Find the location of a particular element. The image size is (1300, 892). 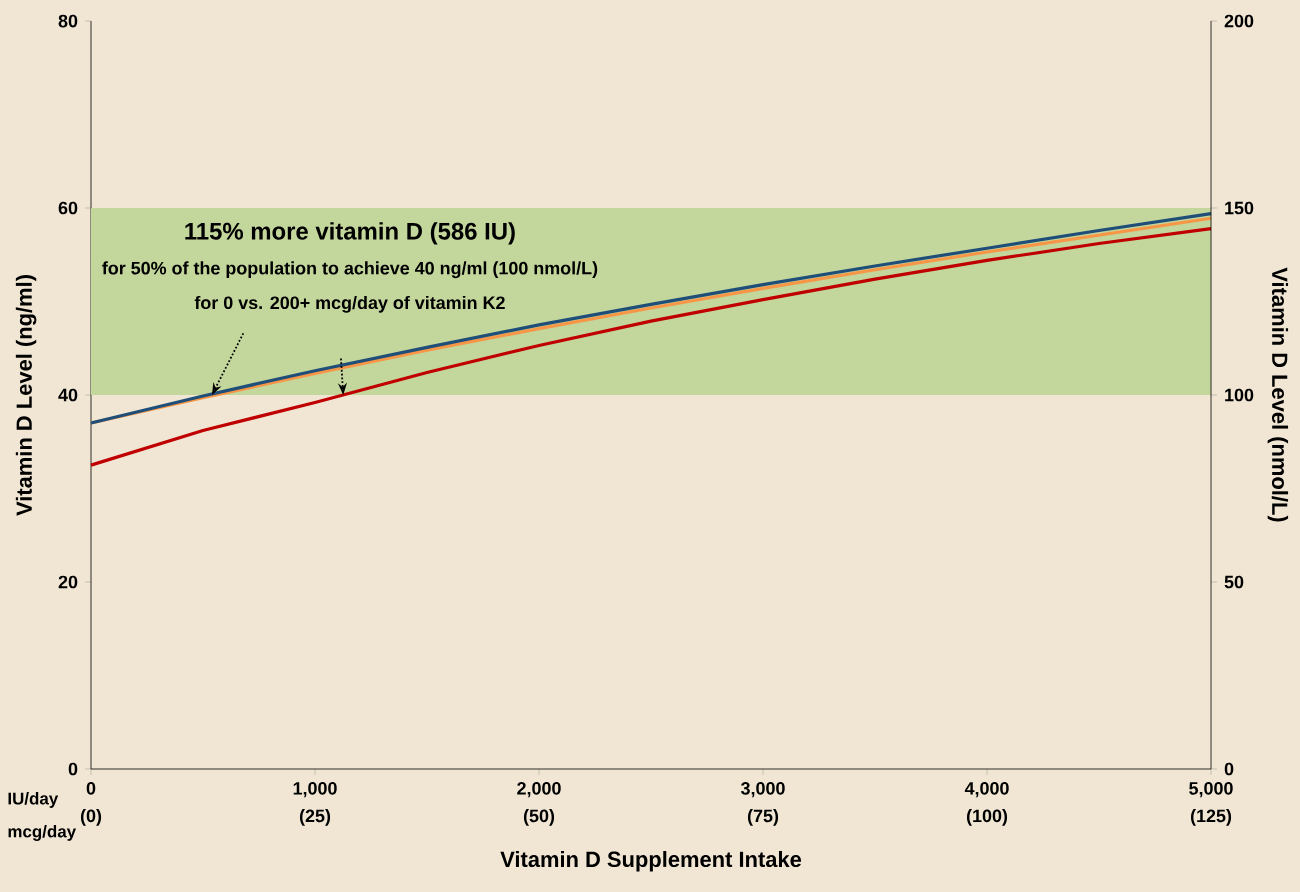

x2-tick-label: (100) is located at coordinates (987, 817).